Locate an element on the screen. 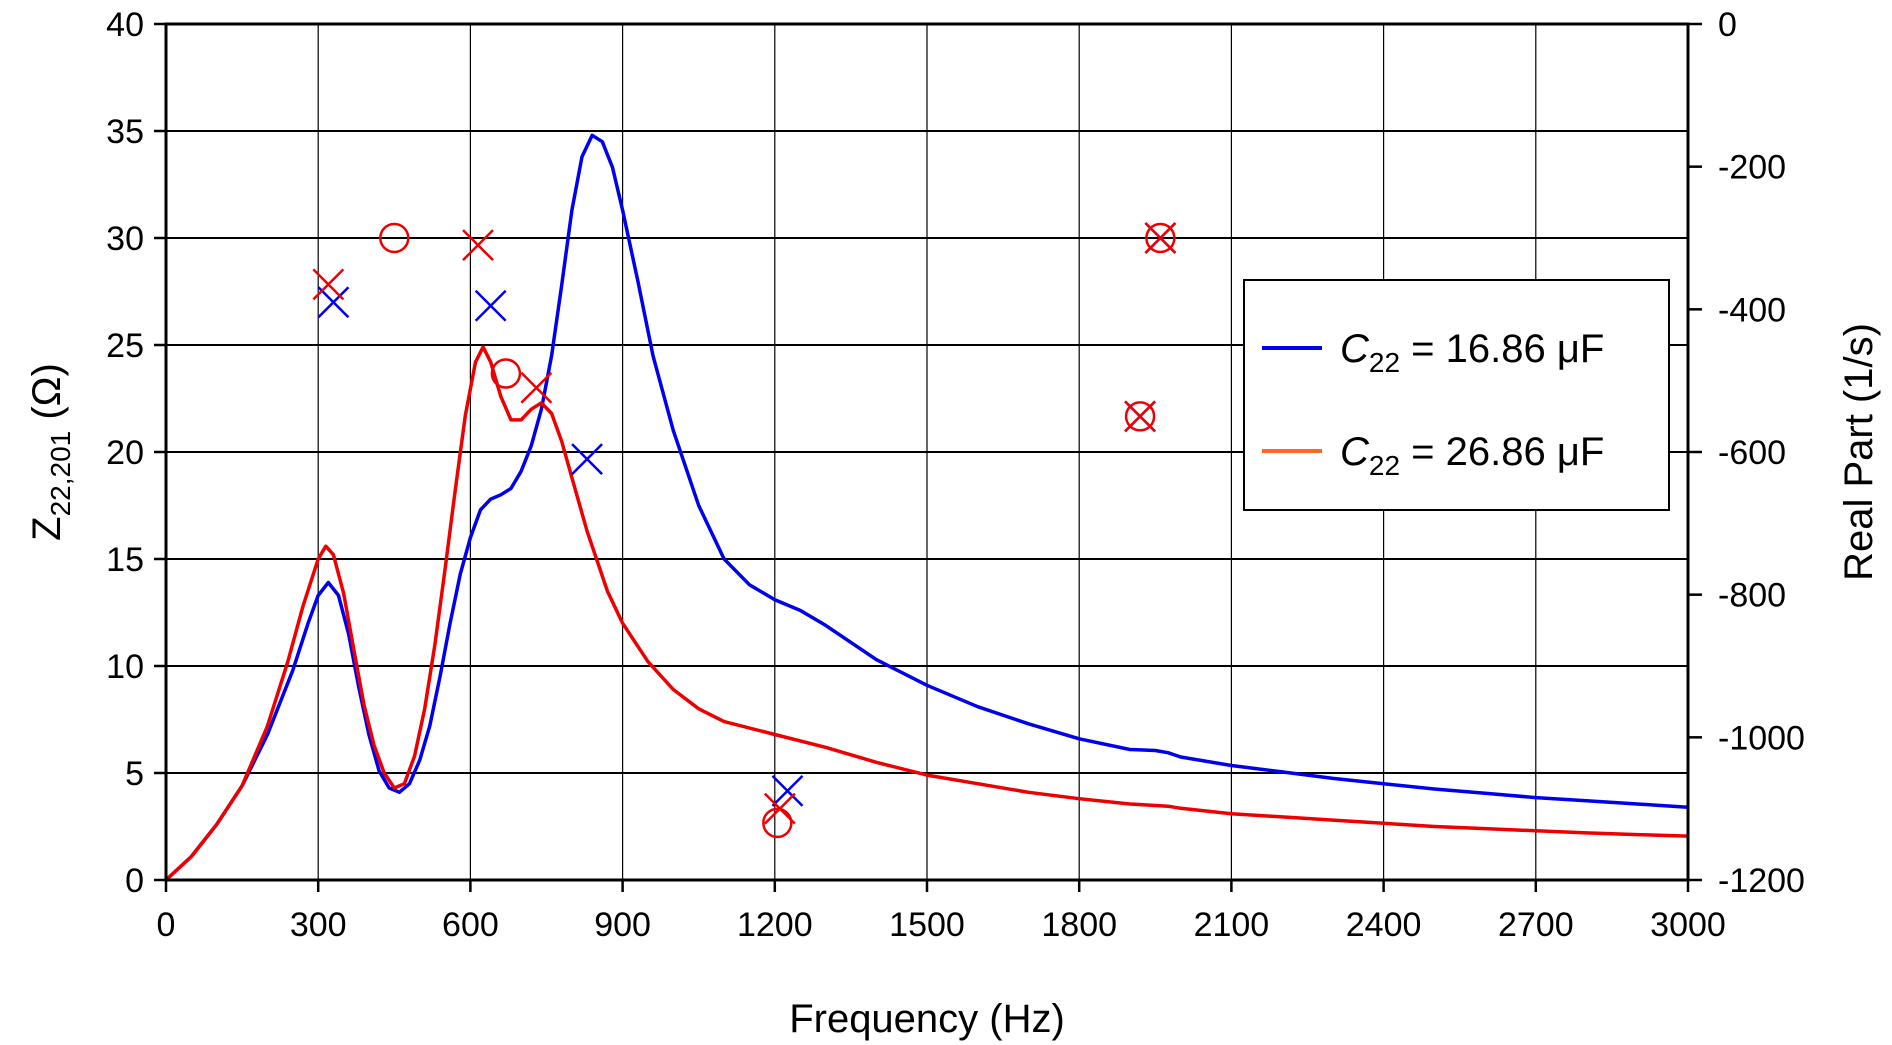  legend-label-0: C22 = 16.86 μF is located at coordinates (1472, 352).